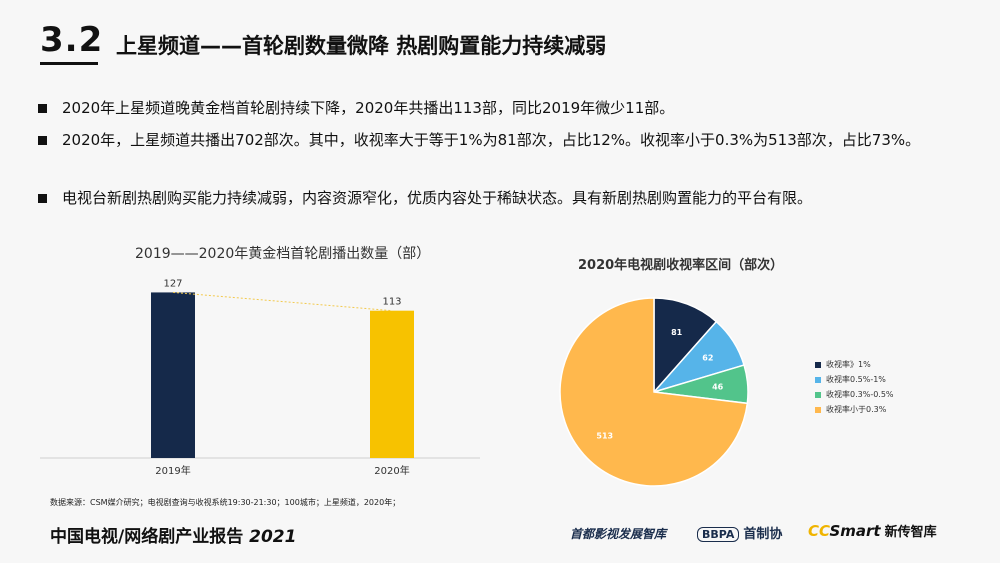  What do you see at coordinates (69, 63) in the screenshot?
I see `section-number-underline` at bounding box center [69, 63].